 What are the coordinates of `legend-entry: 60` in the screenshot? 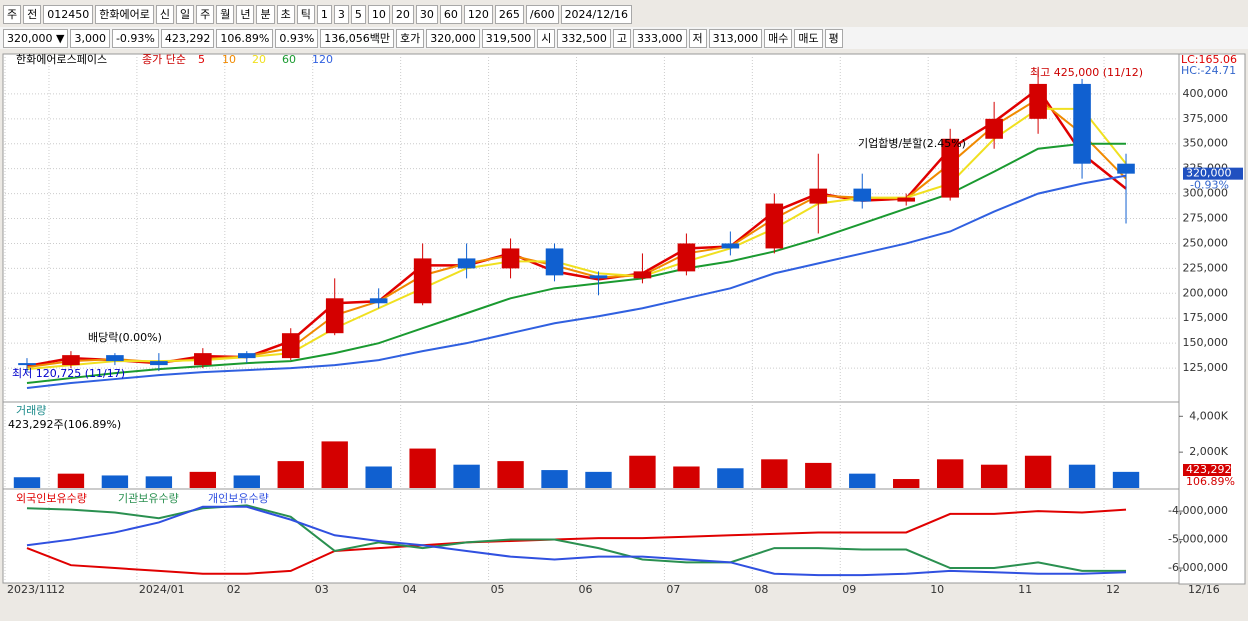 It's located at (289, 59).